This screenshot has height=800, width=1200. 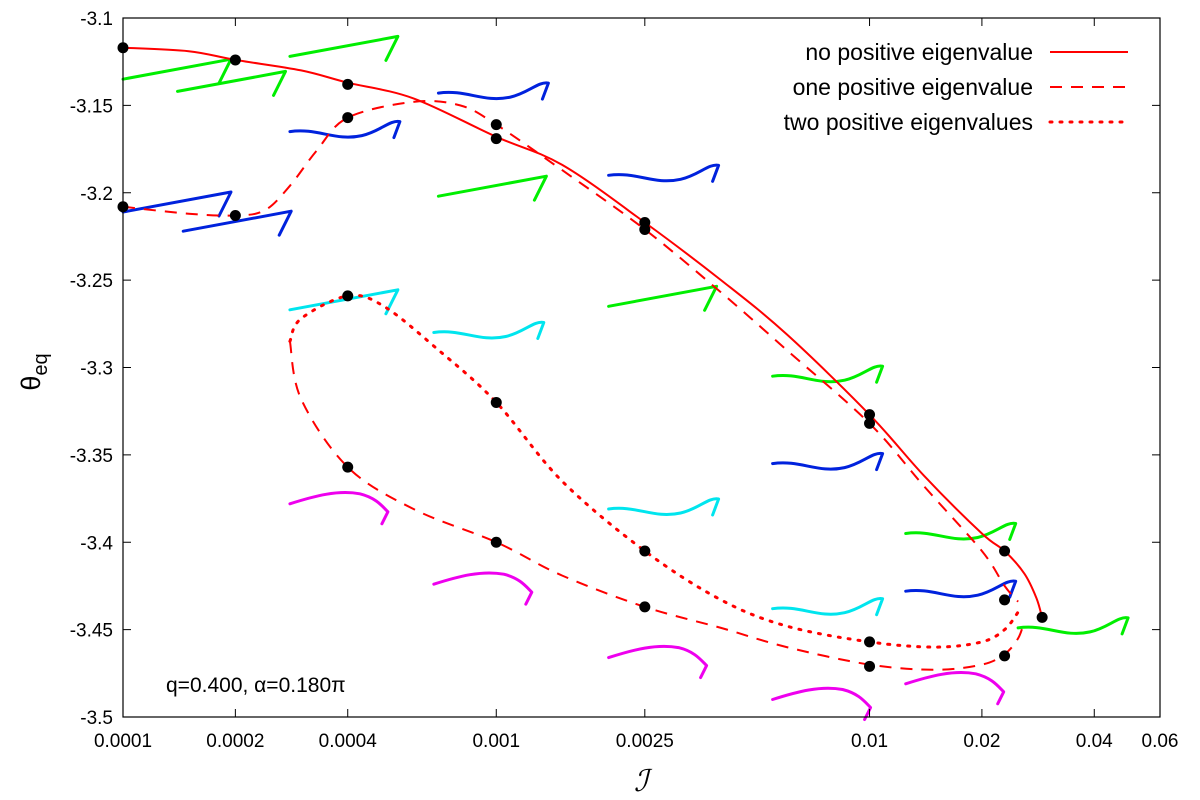 What do you see at coordinates (91, 456) in the screenshot?
I see `y-tick-label: -3.35` at bounding box center [91, 456].